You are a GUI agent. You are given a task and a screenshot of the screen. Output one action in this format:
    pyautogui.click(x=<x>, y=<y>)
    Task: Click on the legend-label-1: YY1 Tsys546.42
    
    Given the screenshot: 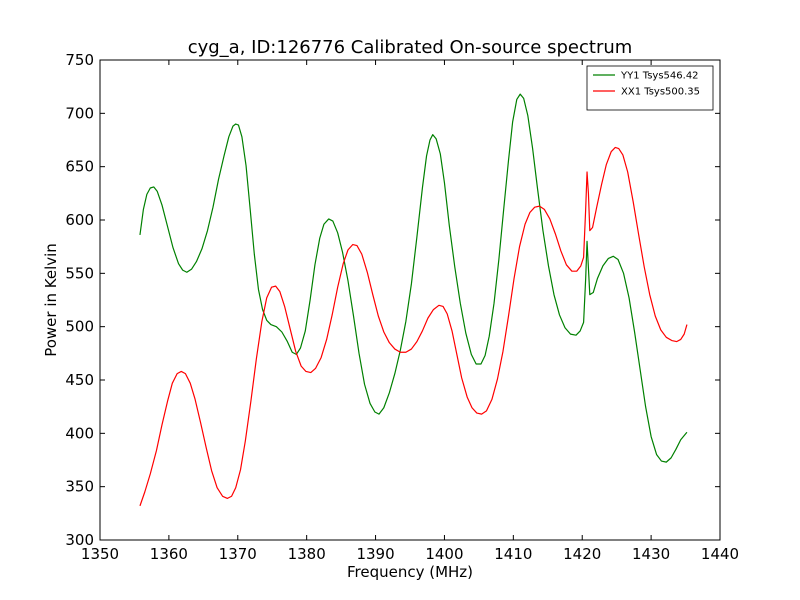 What is the action you would take?
    pyautogui.click(x=659, y=76)
    